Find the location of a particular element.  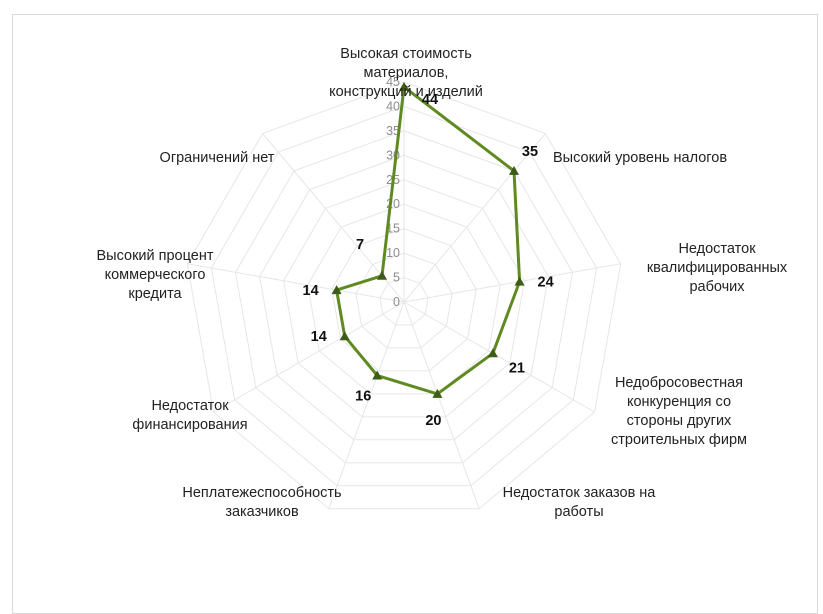

value-label: 35 is located at coordinates (530, 152).